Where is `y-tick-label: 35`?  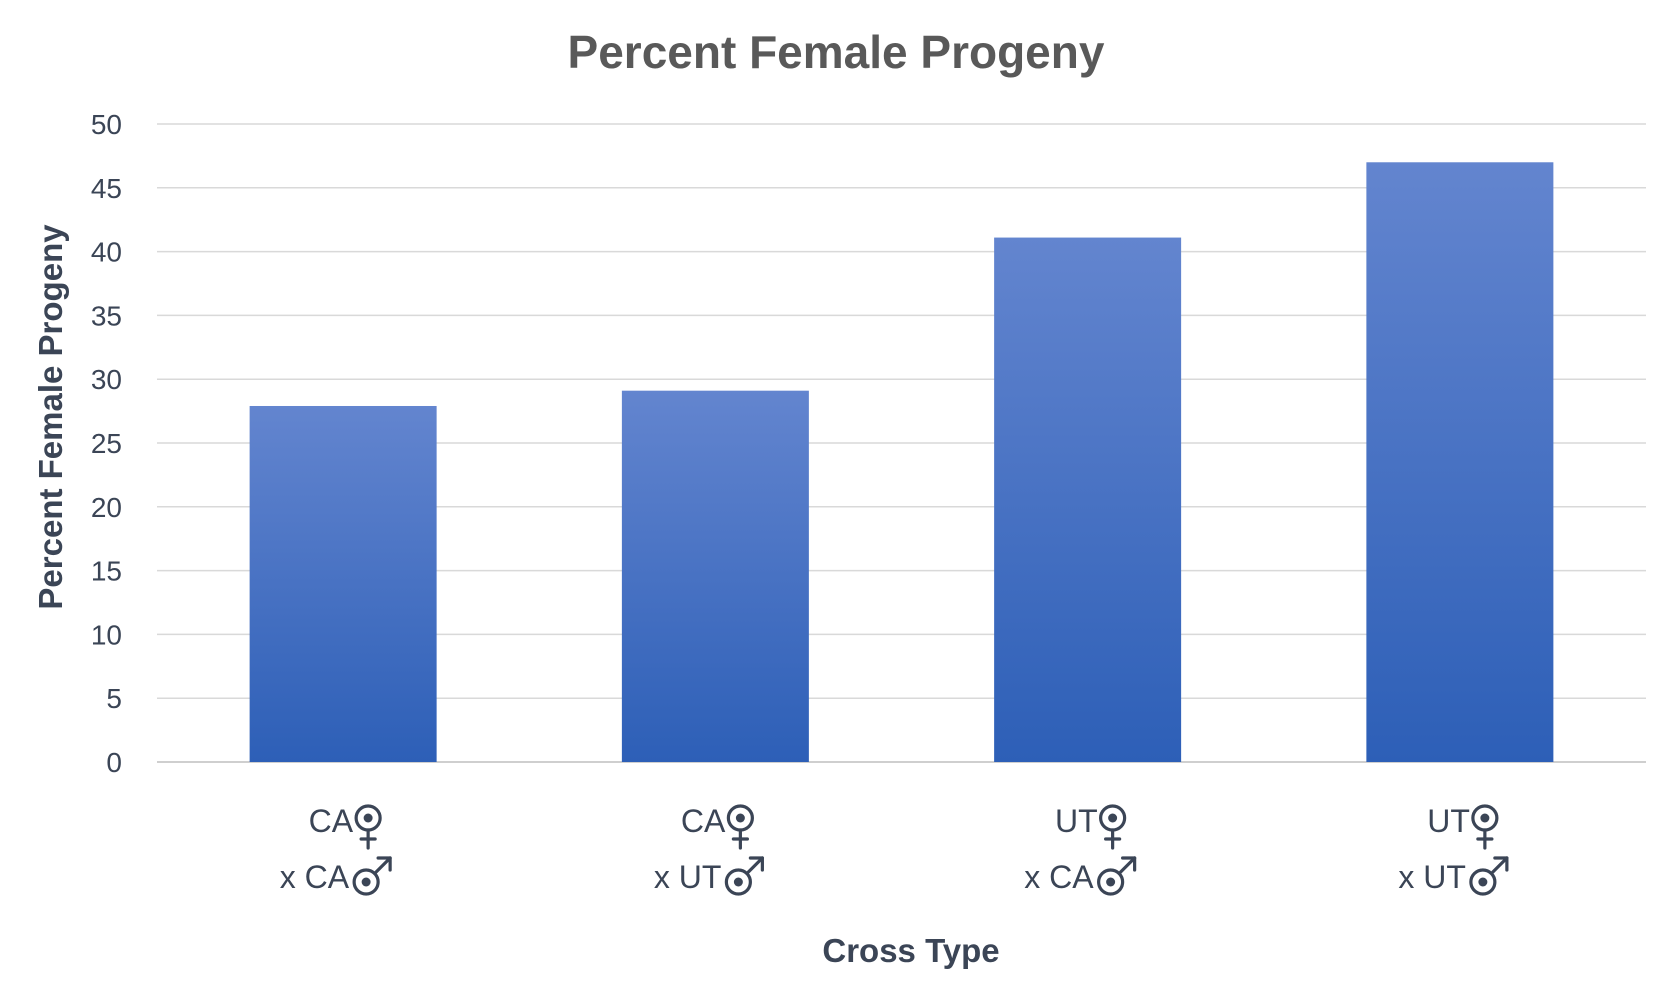 y-tick-label: 35 is located at coordinates (106, 315).